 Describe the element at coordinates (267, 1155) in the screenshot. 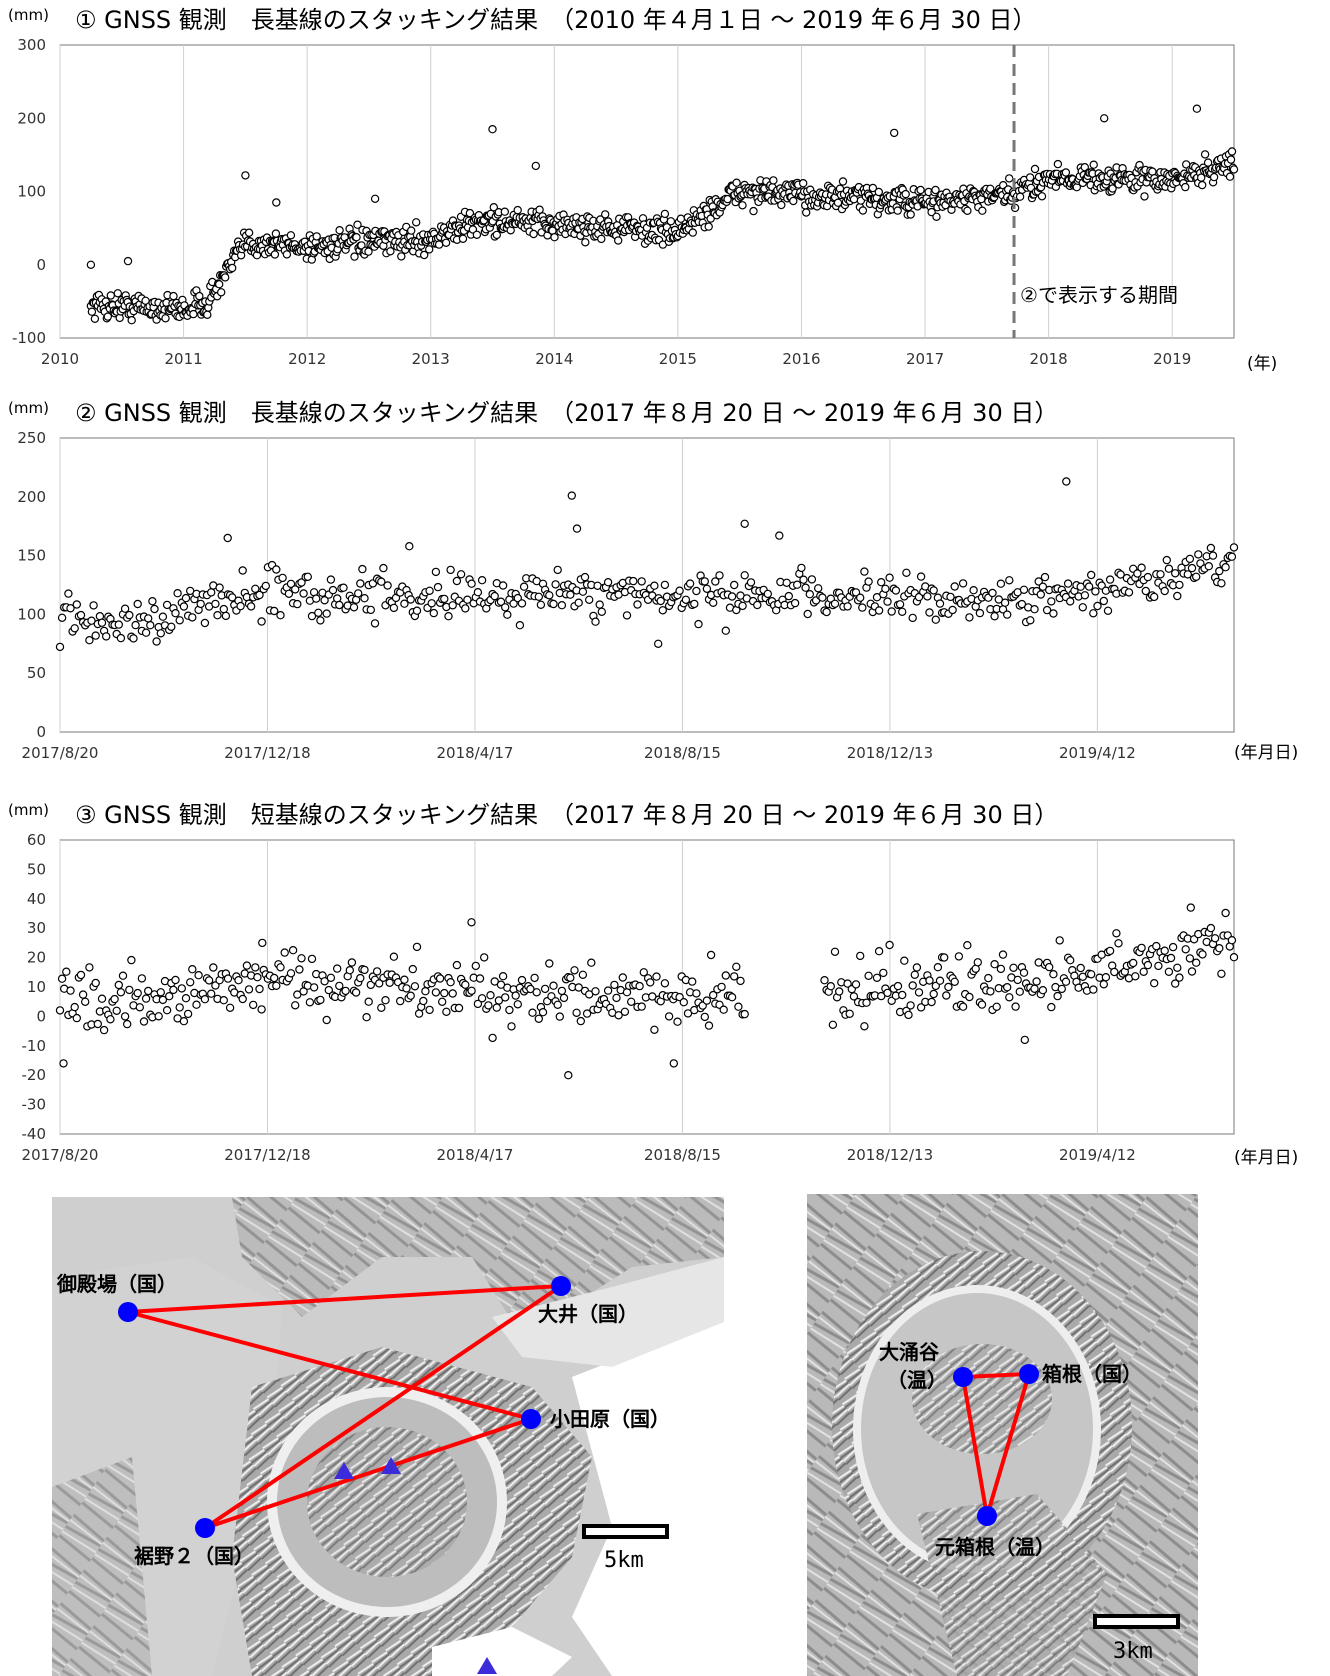

I see `x-tick-label: 2017/12/18` at that location.